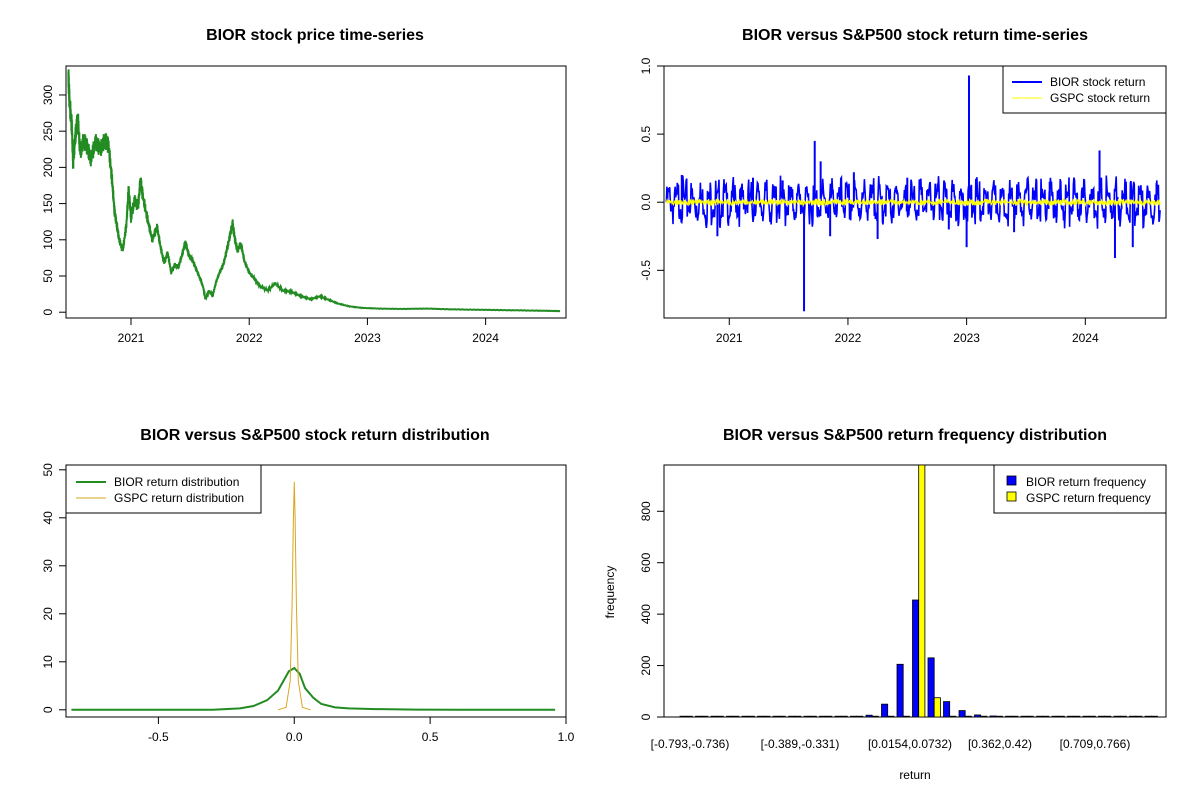 The height and width of the screenshot is (800, 1200). What do you see at coordinates (966, 338) in the screenshot?
I see `return-ts-x-tick-label: 2023` at bounding box center [966, 338].